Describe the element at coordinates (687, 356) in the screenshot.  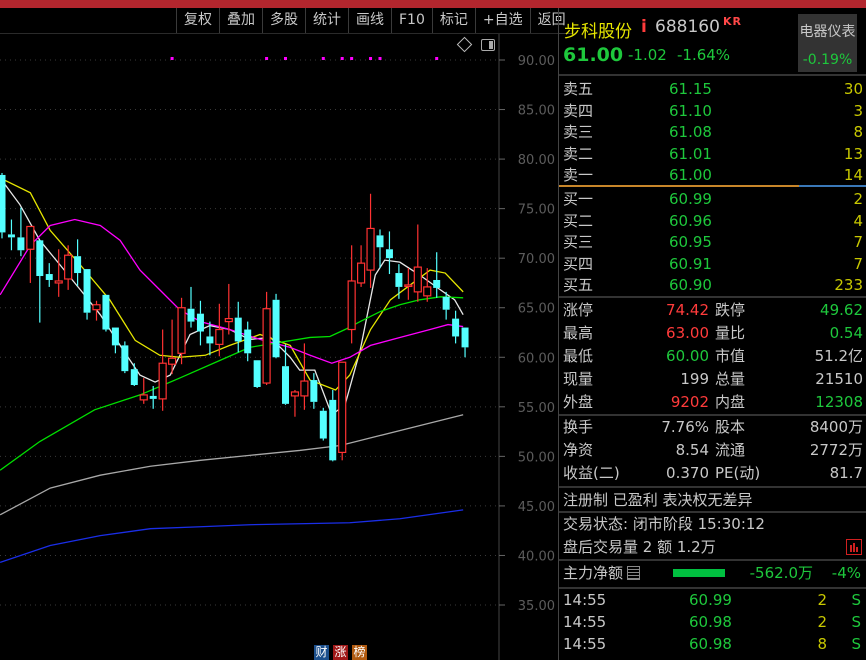
I see `stat-value: 60.00` at that location.